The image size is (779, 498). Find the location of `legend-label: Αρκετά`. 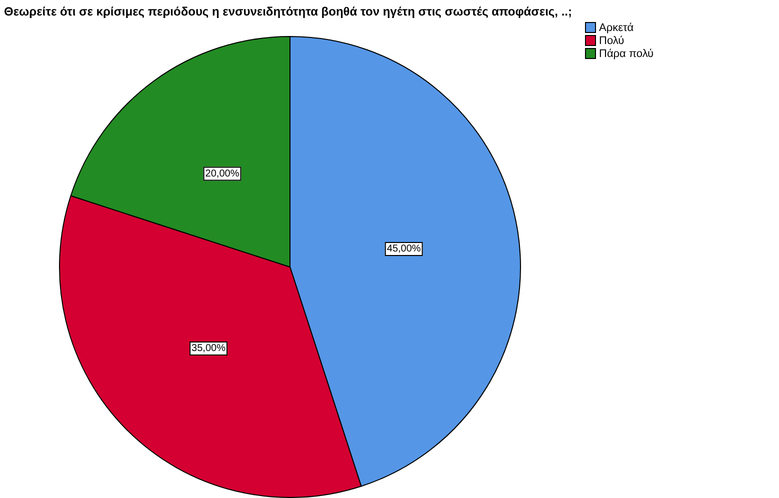

legend-label: Αρκετά is located at coordinates (616, 28).